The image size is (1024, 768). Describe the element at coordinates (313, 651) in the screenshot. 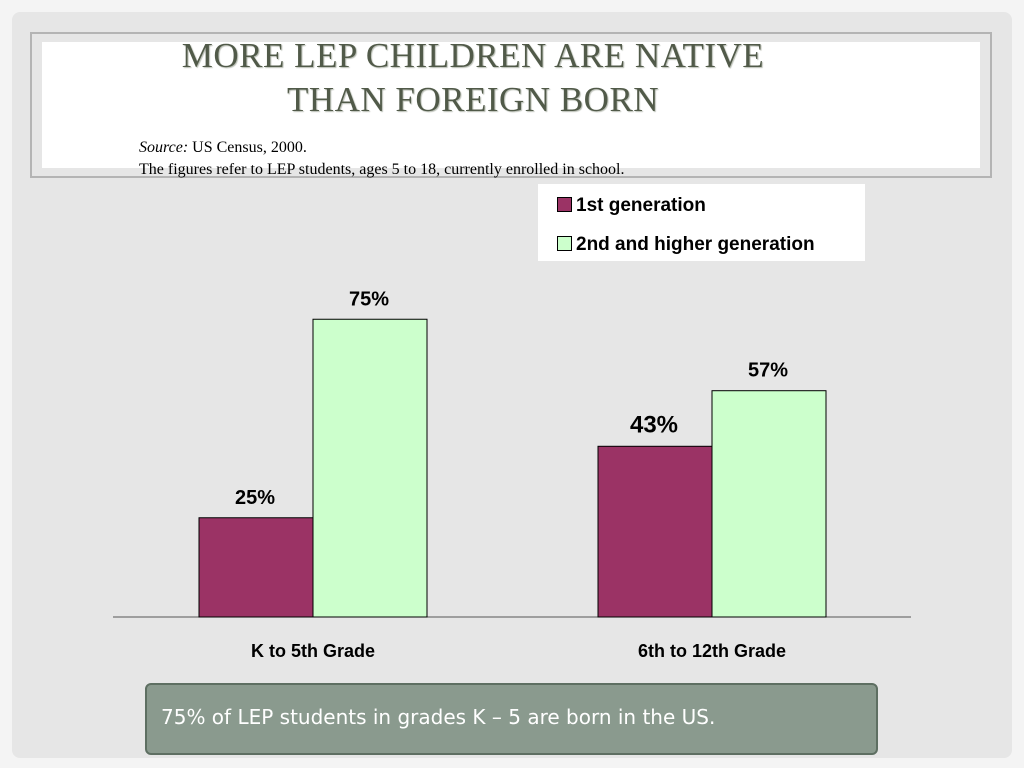

I see `category-label-1: K to 5th Grade` at that location.